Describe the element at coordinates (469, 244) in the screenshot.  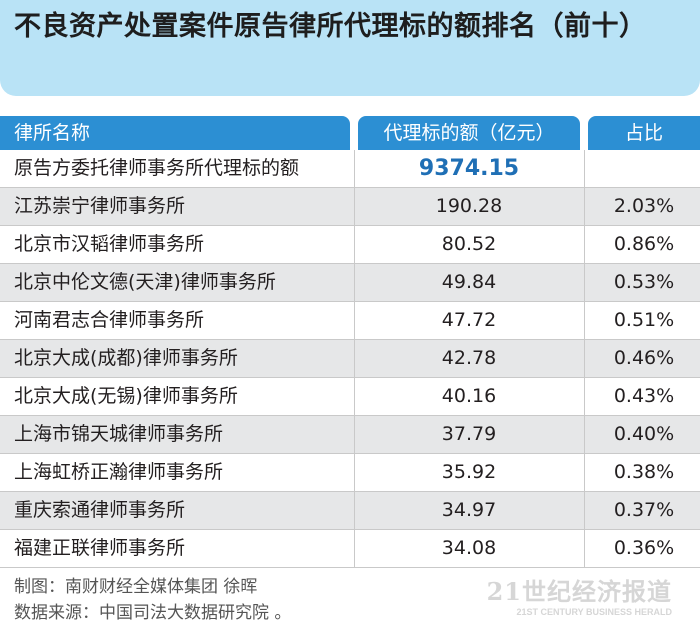
I see `cell-amount: 80.52` at that location.